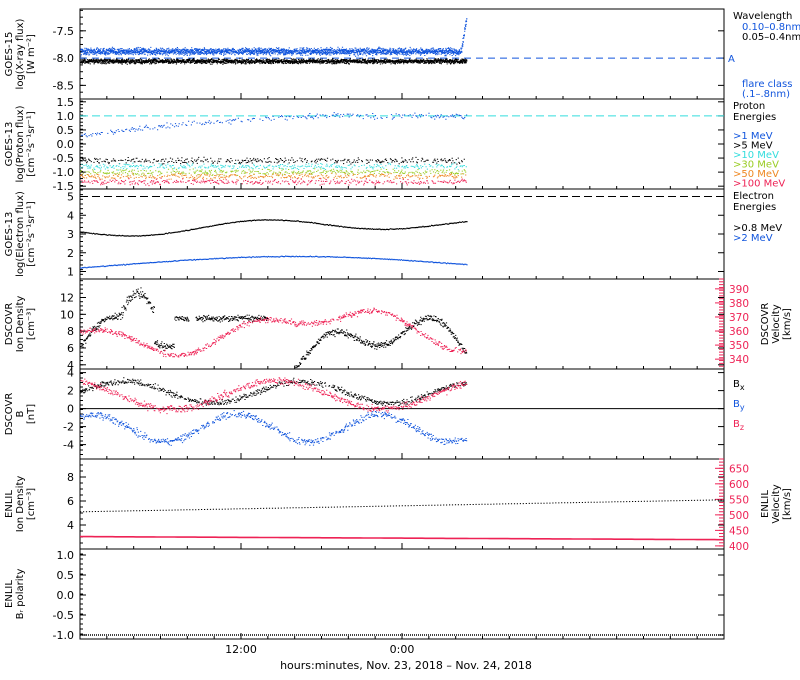 The image size is (800, 680). I want to click on legend-item: >10 MeV, so click(756, 155).